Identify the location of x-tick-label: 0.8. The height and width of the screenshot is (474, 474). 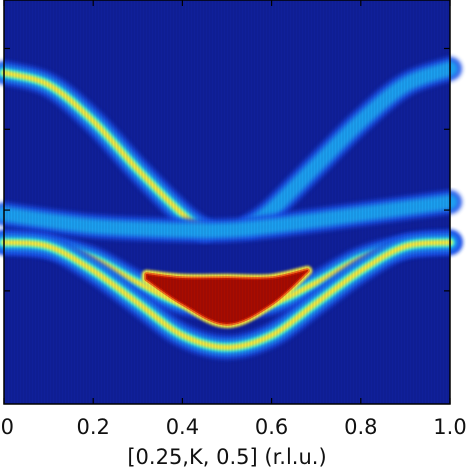
(360, 427).